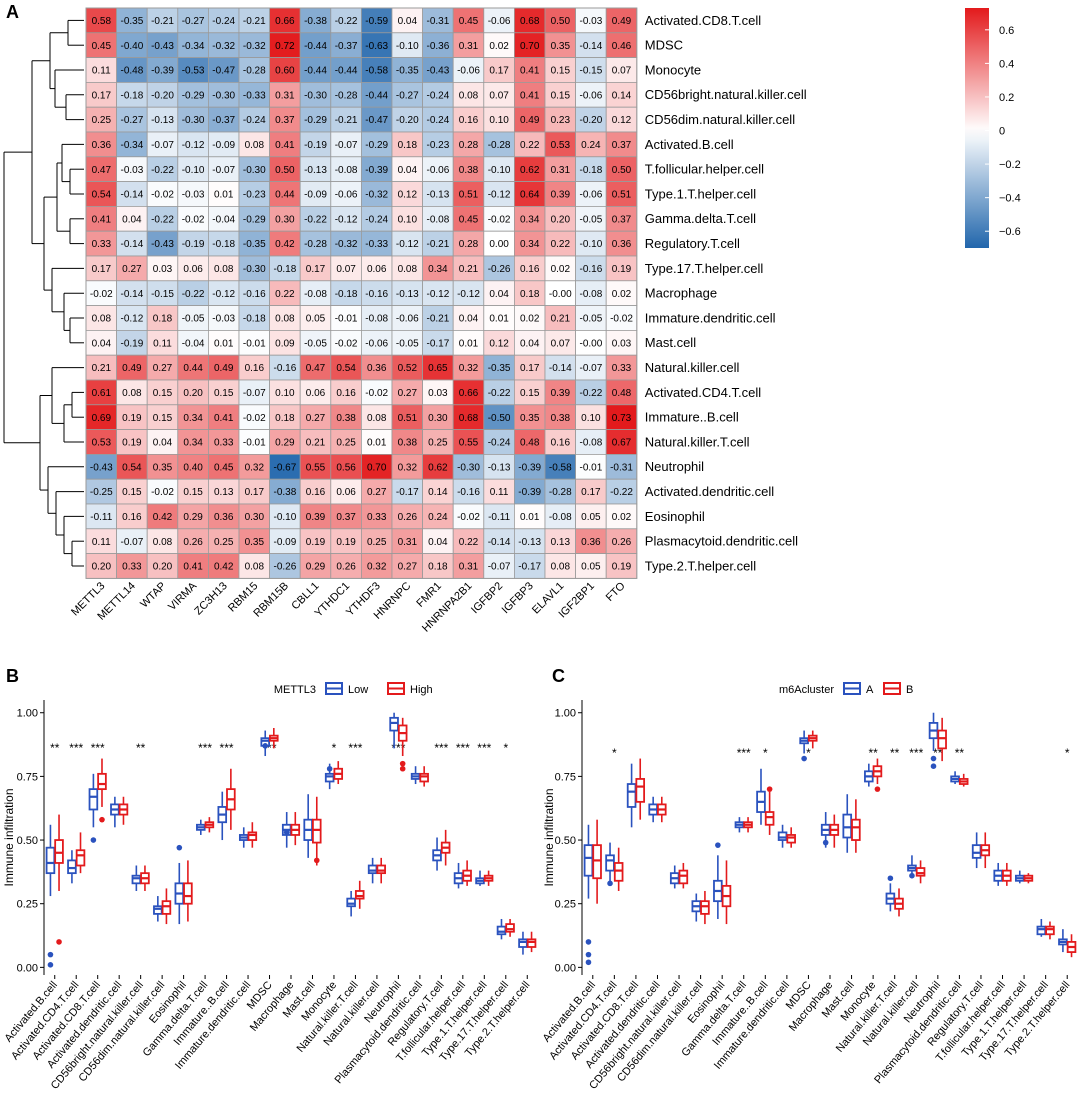 The width and height of the screenshot is (1084, 1105). I want to click on panel-b-label: B, so click(12, 676).